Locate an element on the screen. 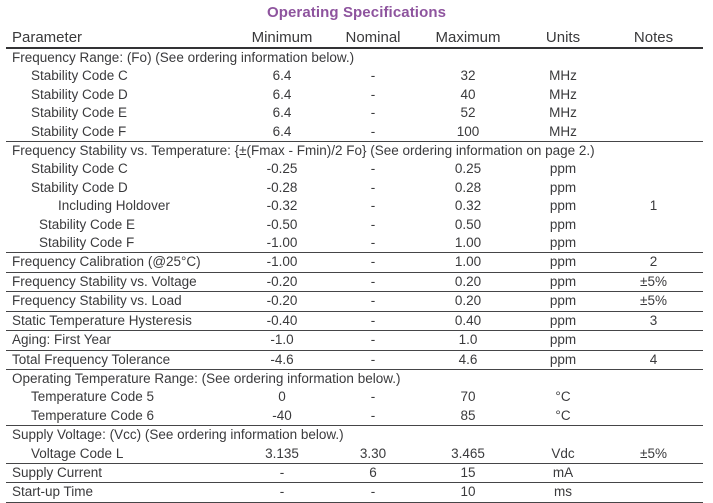  cell-maximum: 40 is located at coordinates (468, 94).